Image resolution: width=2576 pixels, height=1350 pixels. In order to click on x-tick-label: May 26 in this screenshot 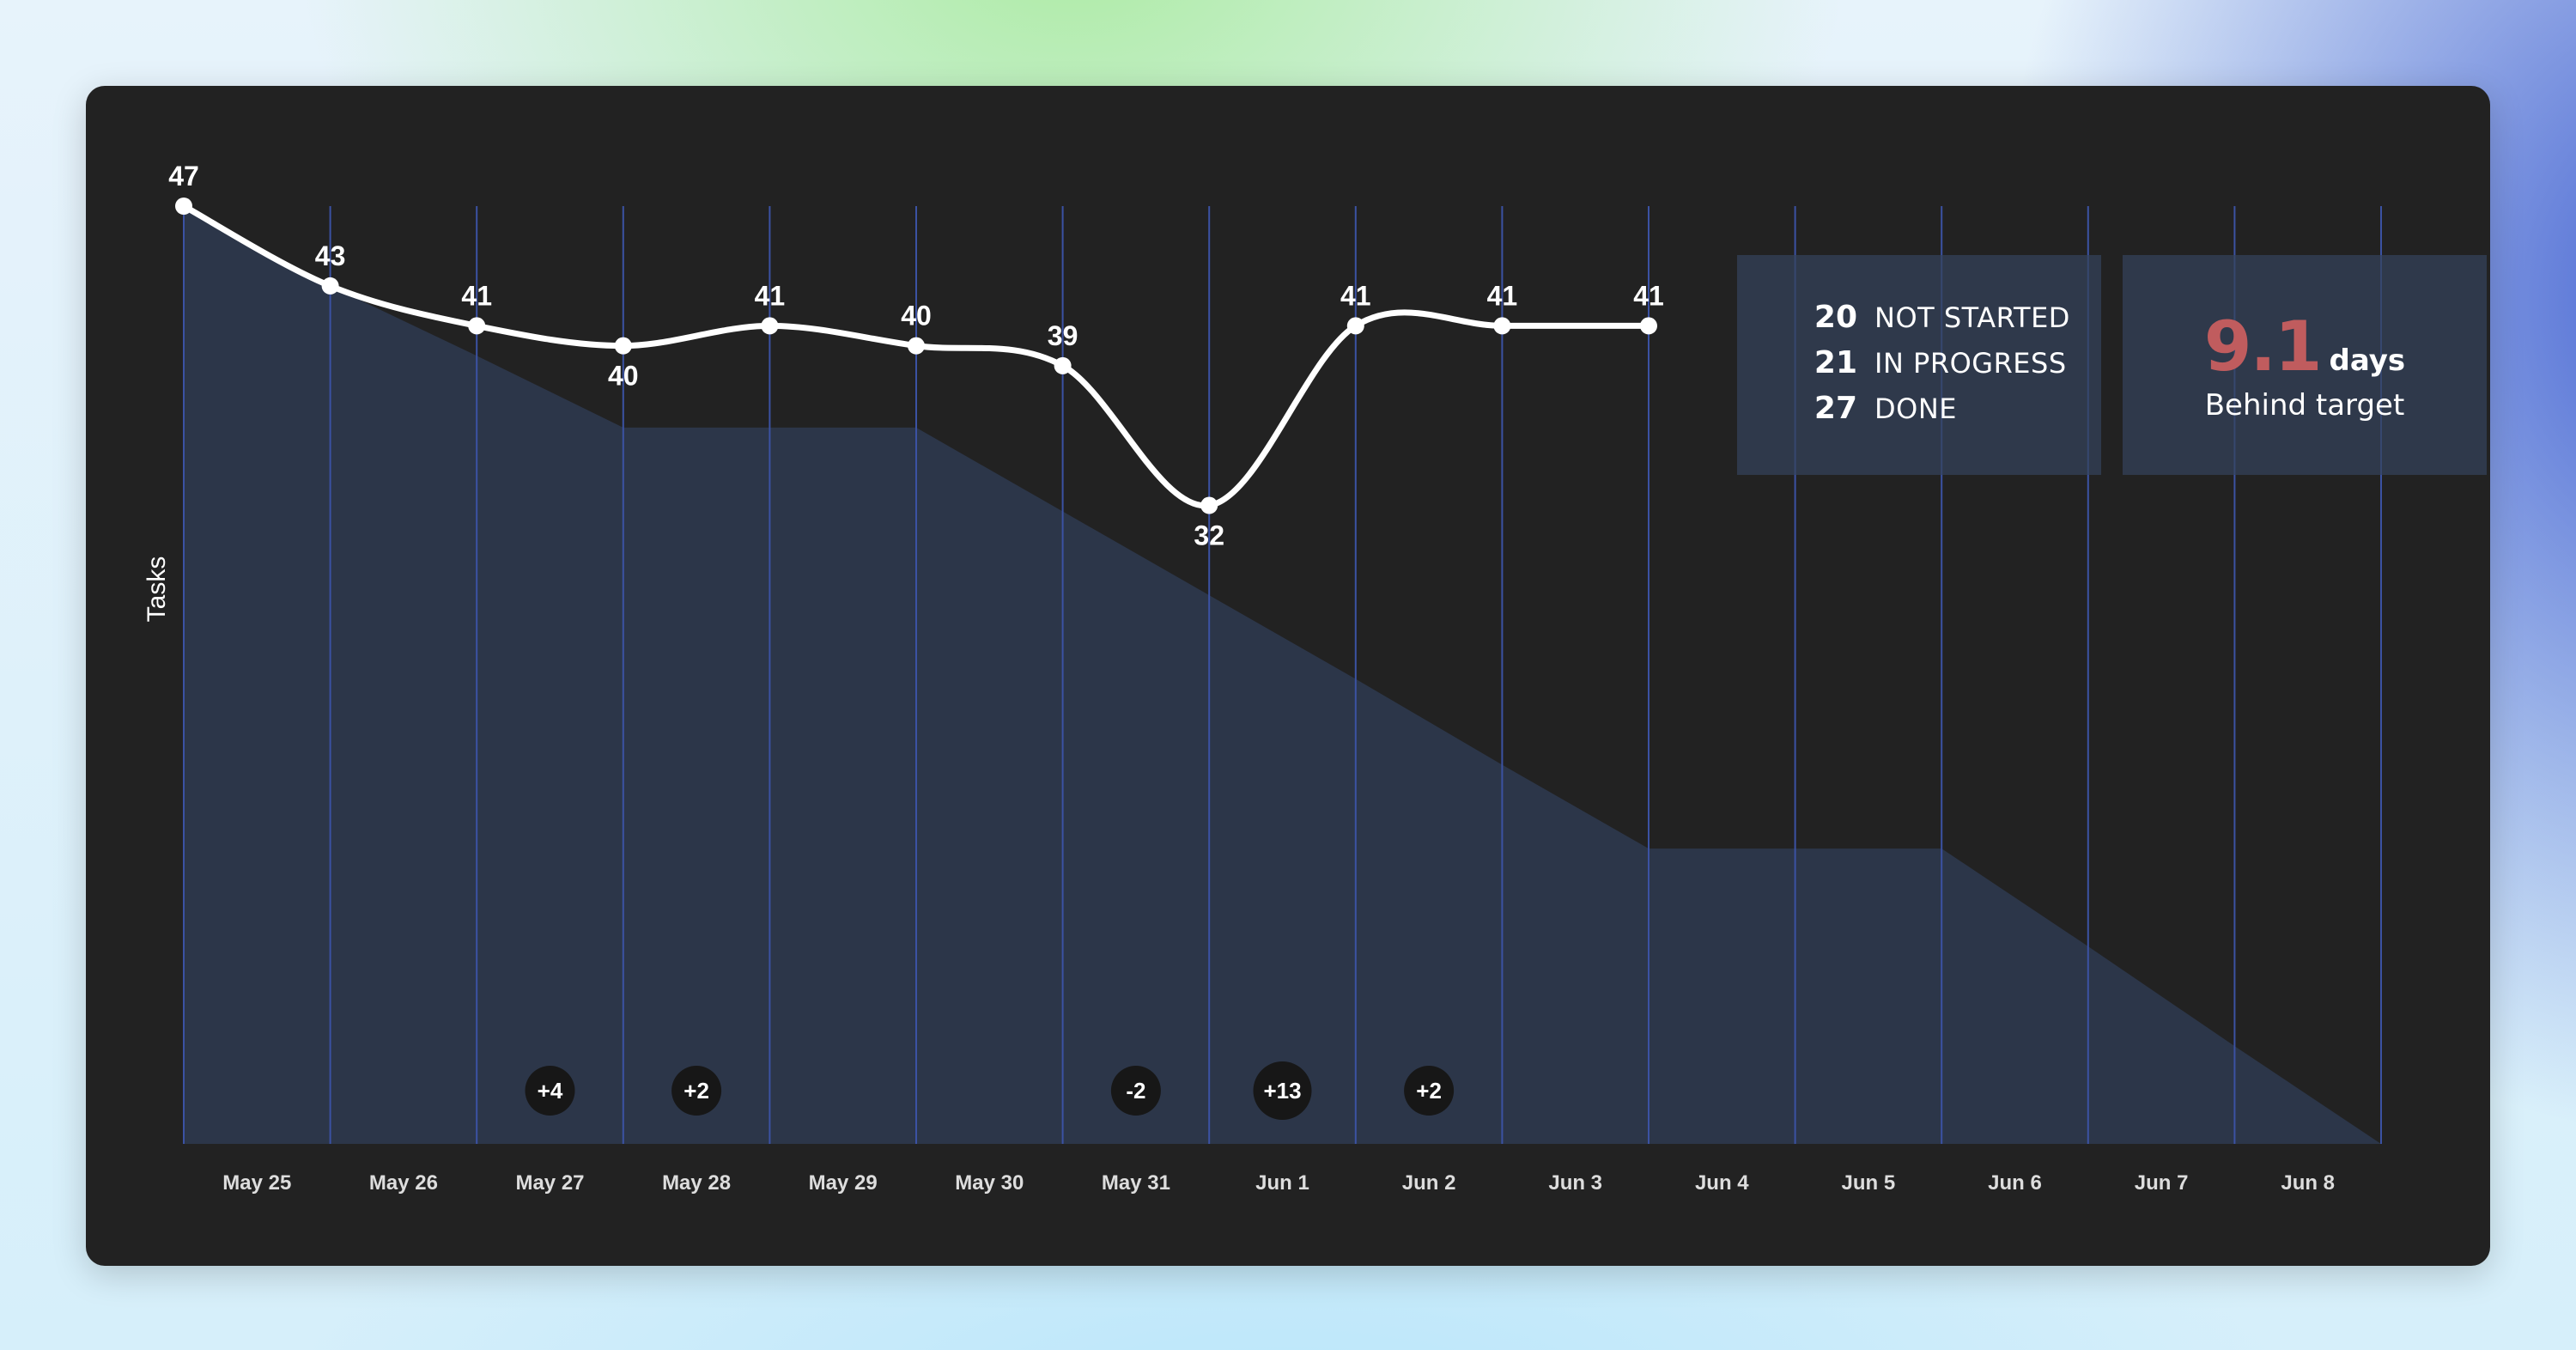, I will do `click(403, 1183)`.